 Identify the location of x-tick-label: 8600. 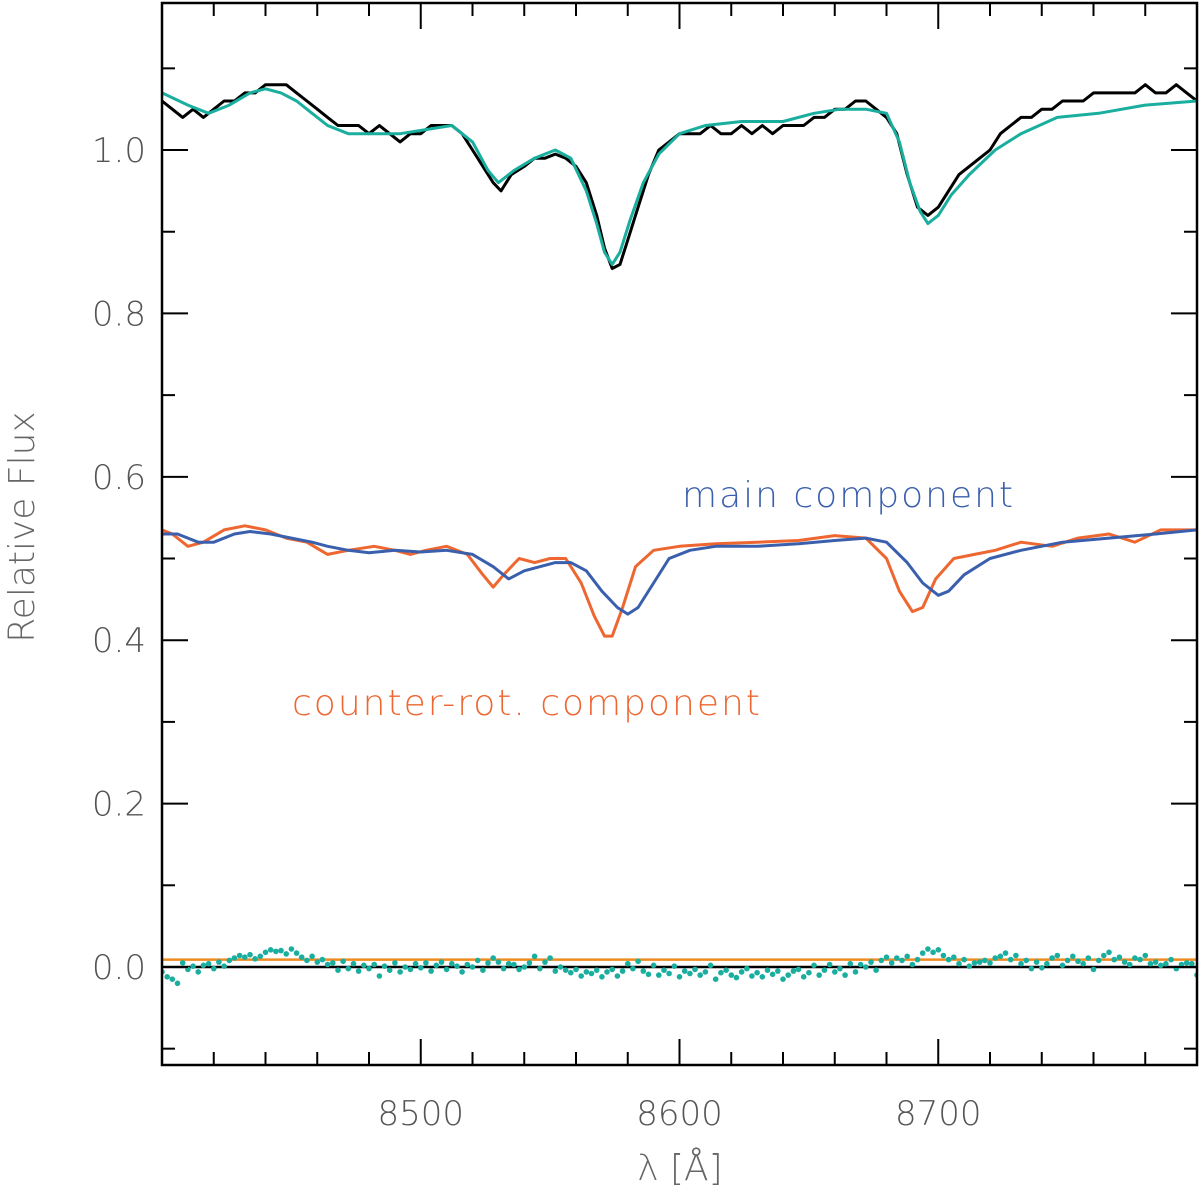
(679, 1114).